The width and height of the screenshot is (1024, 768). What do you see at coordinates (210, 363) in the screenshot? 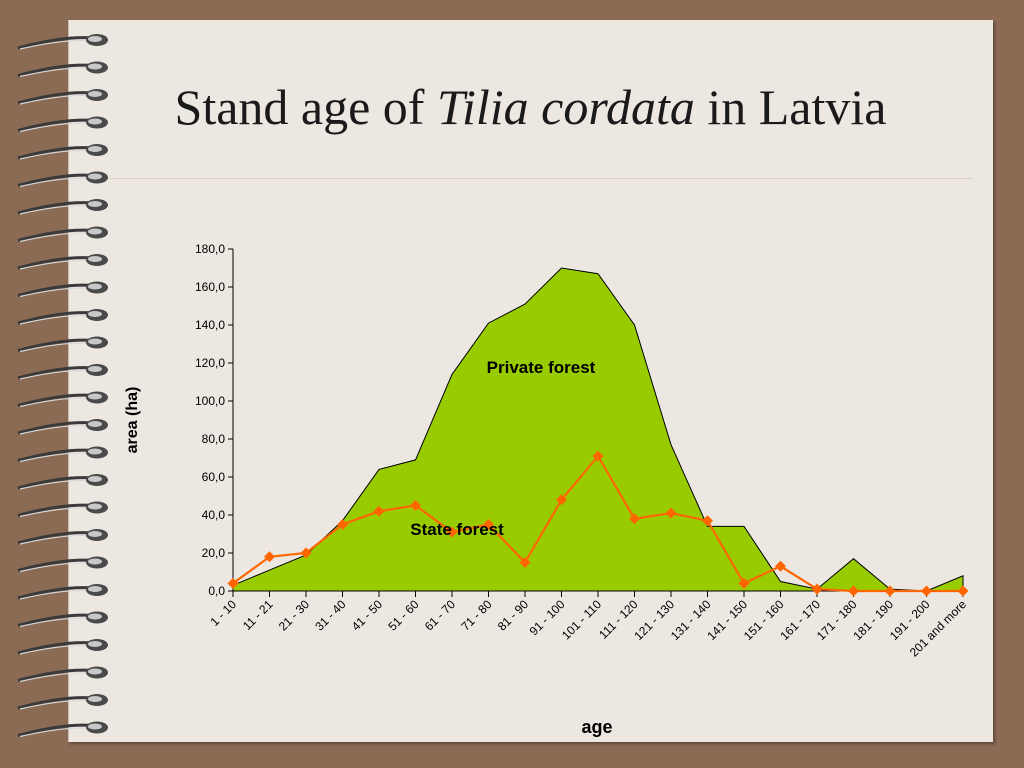
I see `y-tick-label: 120,0` at bounding box center [210, 363].